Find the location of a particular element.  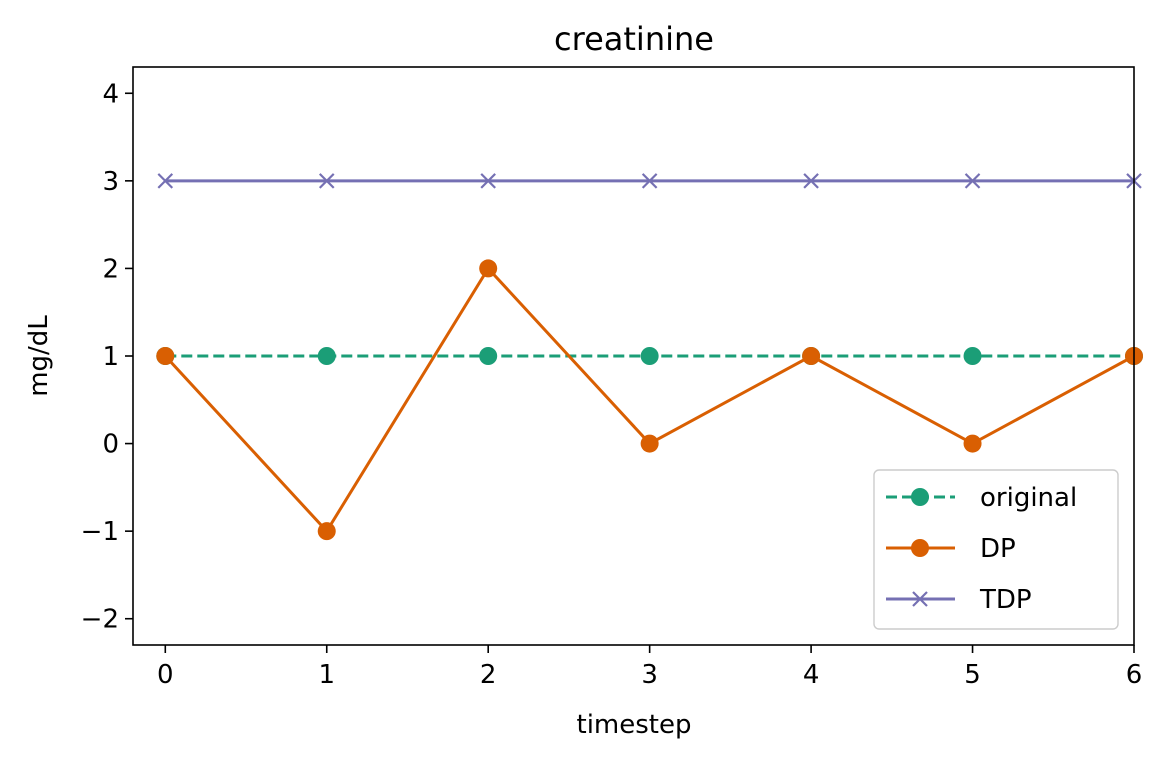

y-tick-label: 2 is located at coordinates (110, 269).